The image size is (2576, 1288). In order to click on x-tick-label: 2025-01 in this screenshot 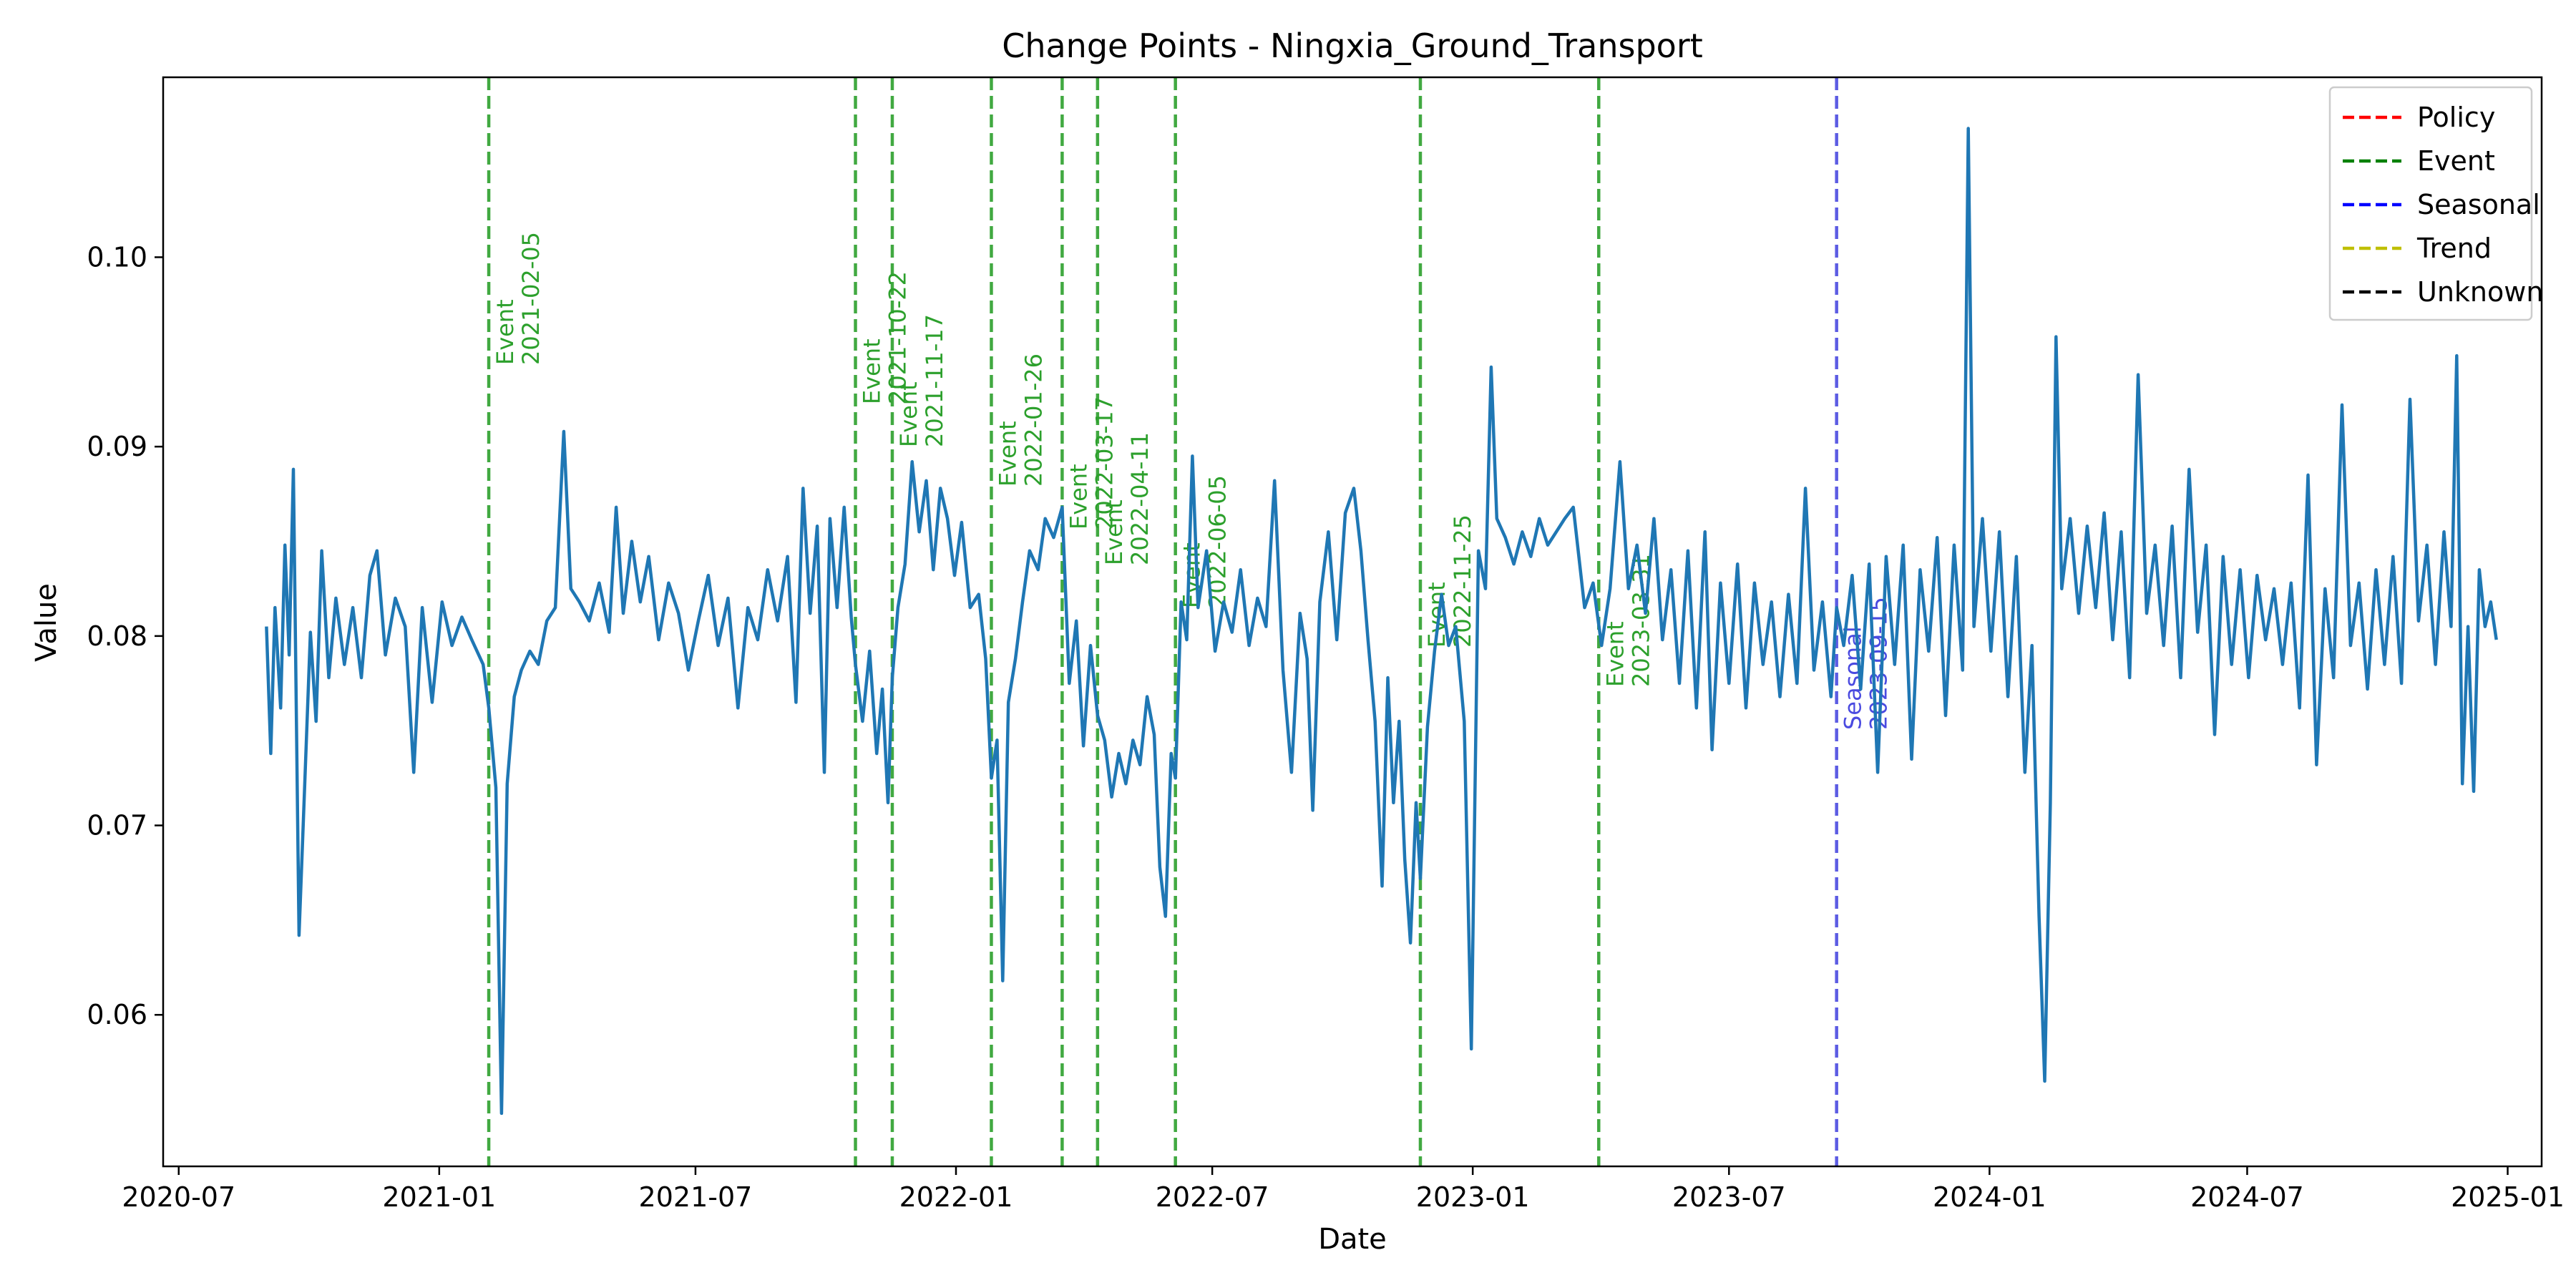, I will do `click(2508, 1197)`.